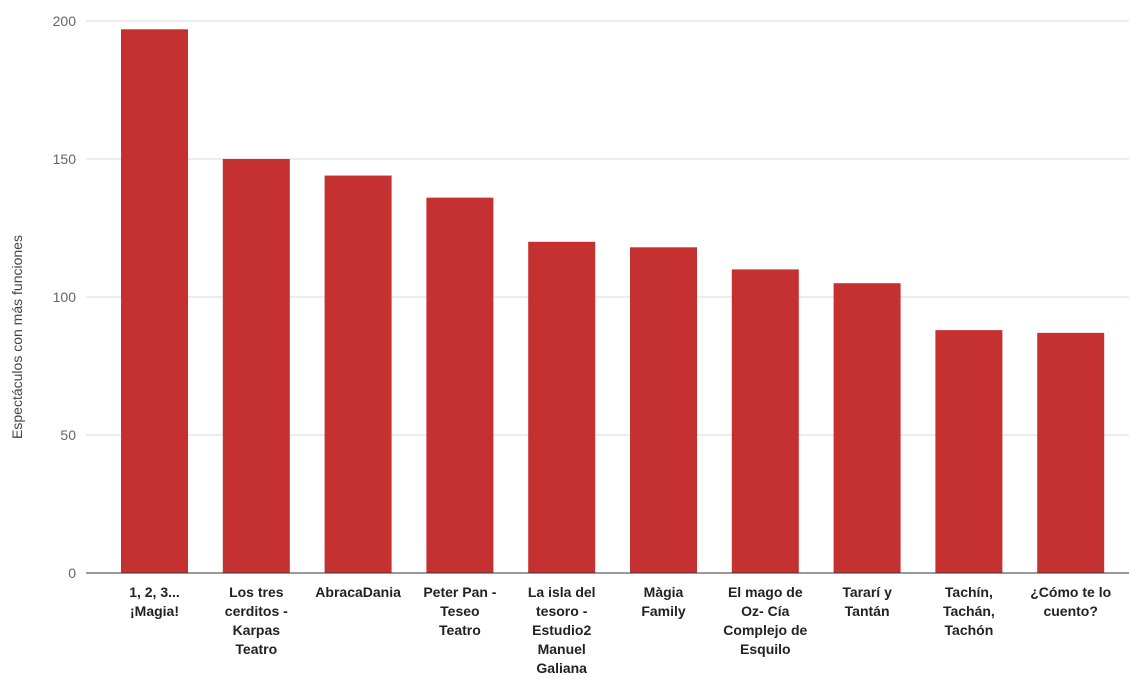 The image size is (1129, 679). I want to click on y-axis-title: Espectáculos con más funciones, so click(17, 337).